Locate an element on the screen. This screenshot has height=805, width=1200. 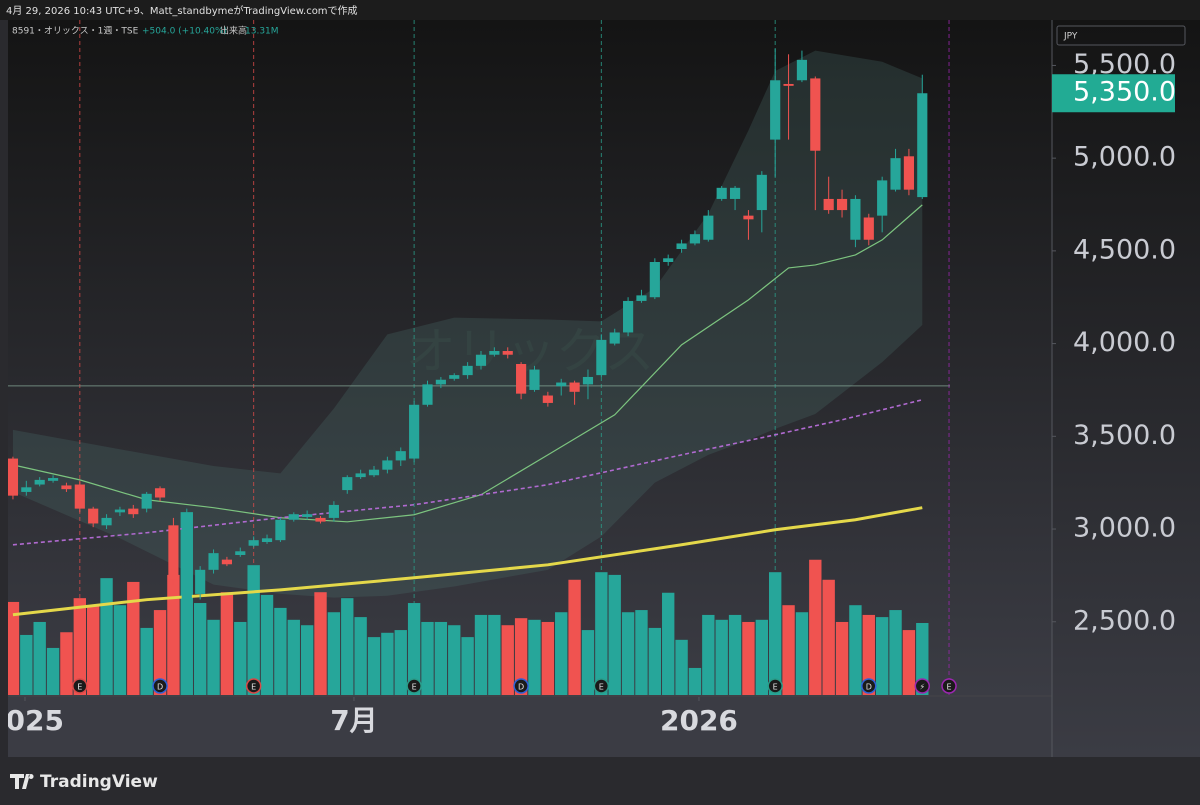
event-label: ⚡ is located at coordinates (922, 687).